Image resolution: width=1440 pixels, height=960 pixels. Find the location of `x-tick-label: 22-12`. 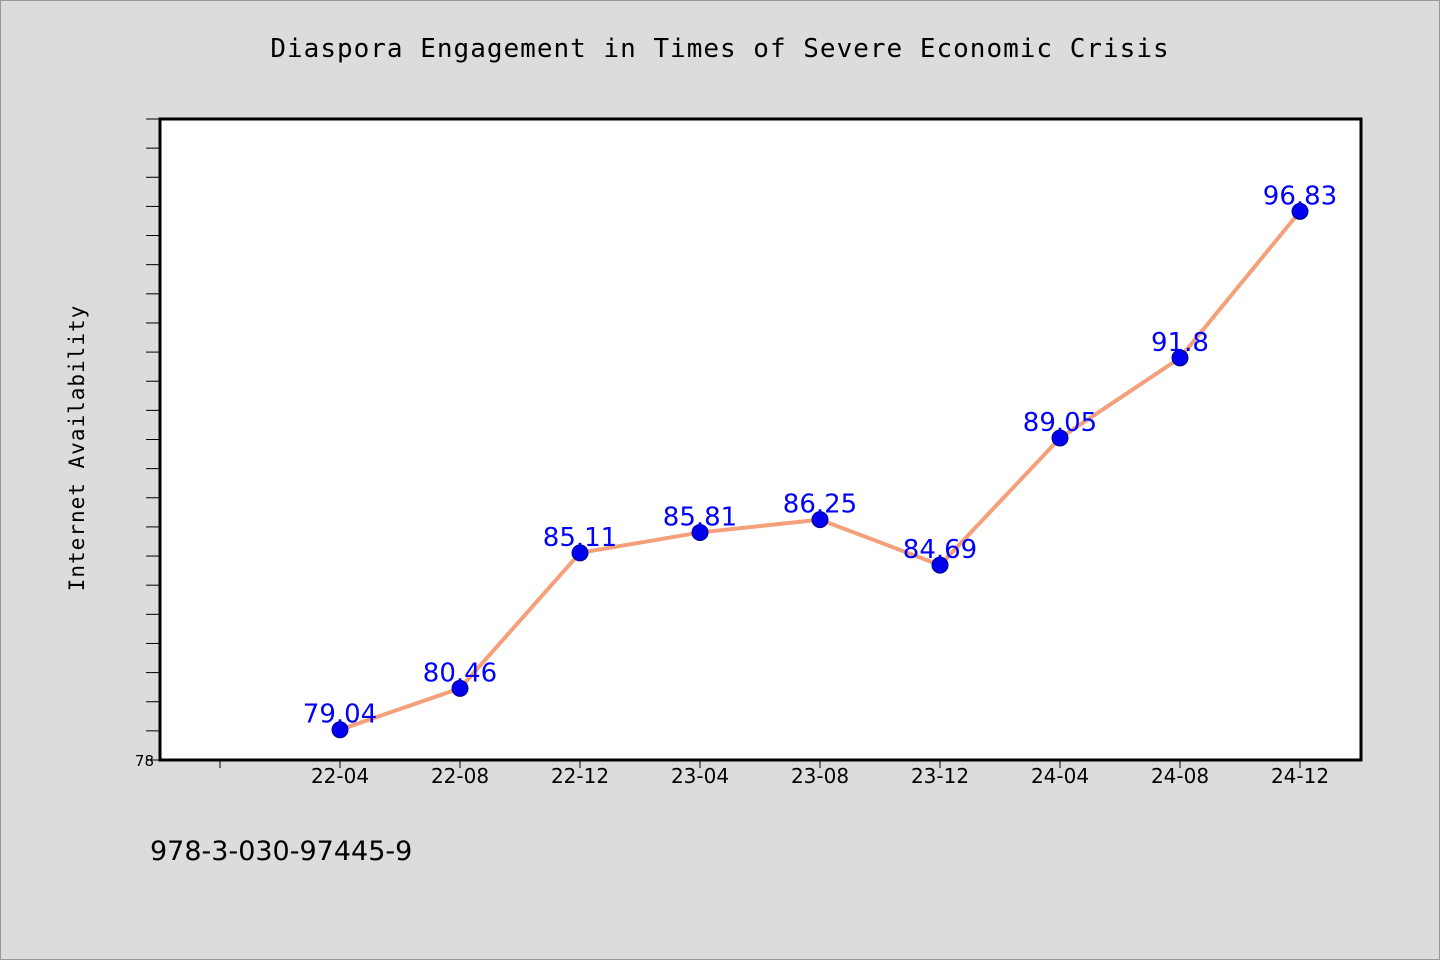

x-tick-label: 22-12 is located at coordinates (580, 776).